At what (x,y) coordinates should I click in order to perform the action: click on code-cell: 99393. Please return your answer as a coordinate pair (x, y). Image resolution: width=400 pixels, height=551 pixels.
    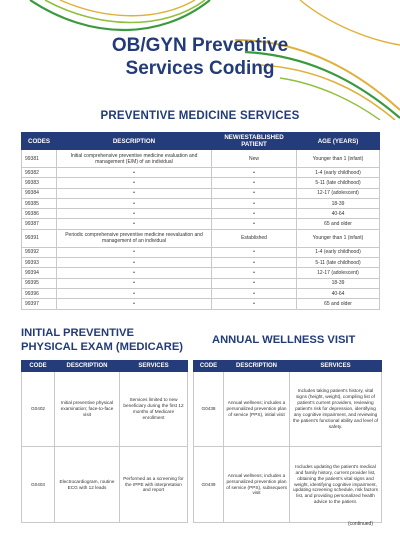
    Looking at the image, I should click on (39, 263).